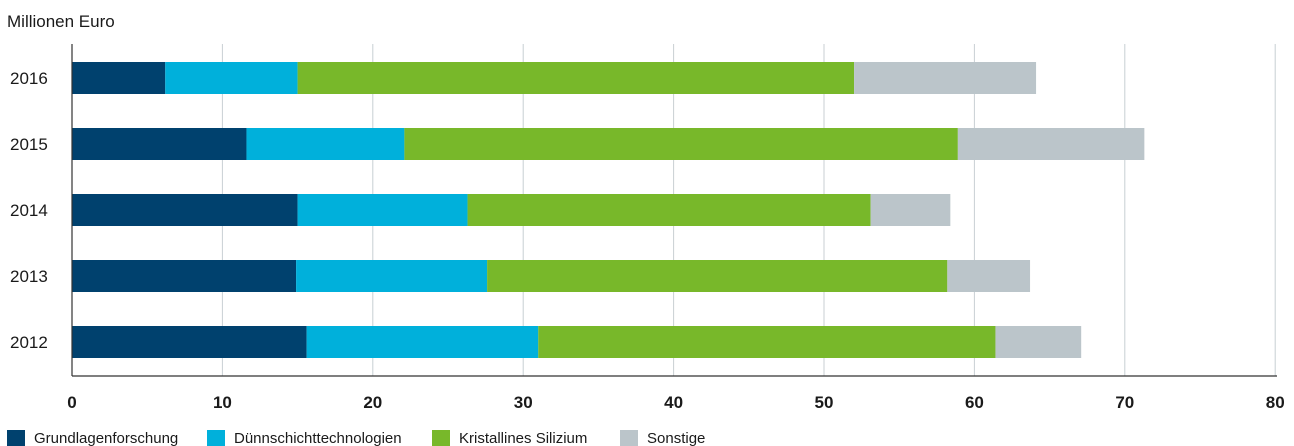 This screenshot has height=446, width=1294. Describe the element at coordinates (669, 210) in the screenshot. I see `bar-2014-kristallines-silizium` at that location.